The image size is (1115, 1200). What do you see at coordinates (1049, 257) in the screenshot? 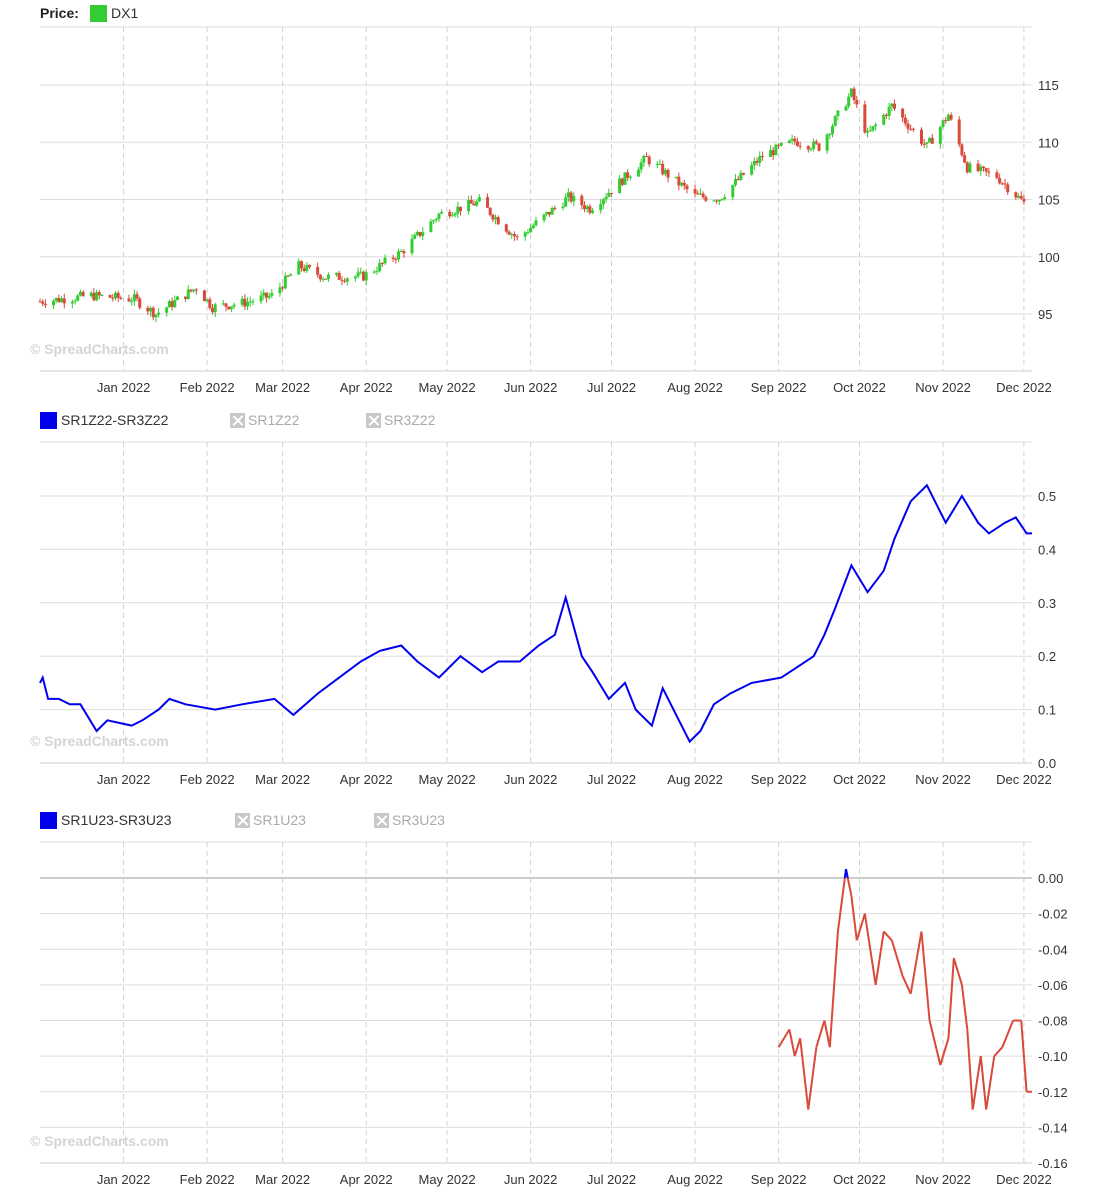
I see `y-tick-label: 100` at bounding box center [1049, 257].